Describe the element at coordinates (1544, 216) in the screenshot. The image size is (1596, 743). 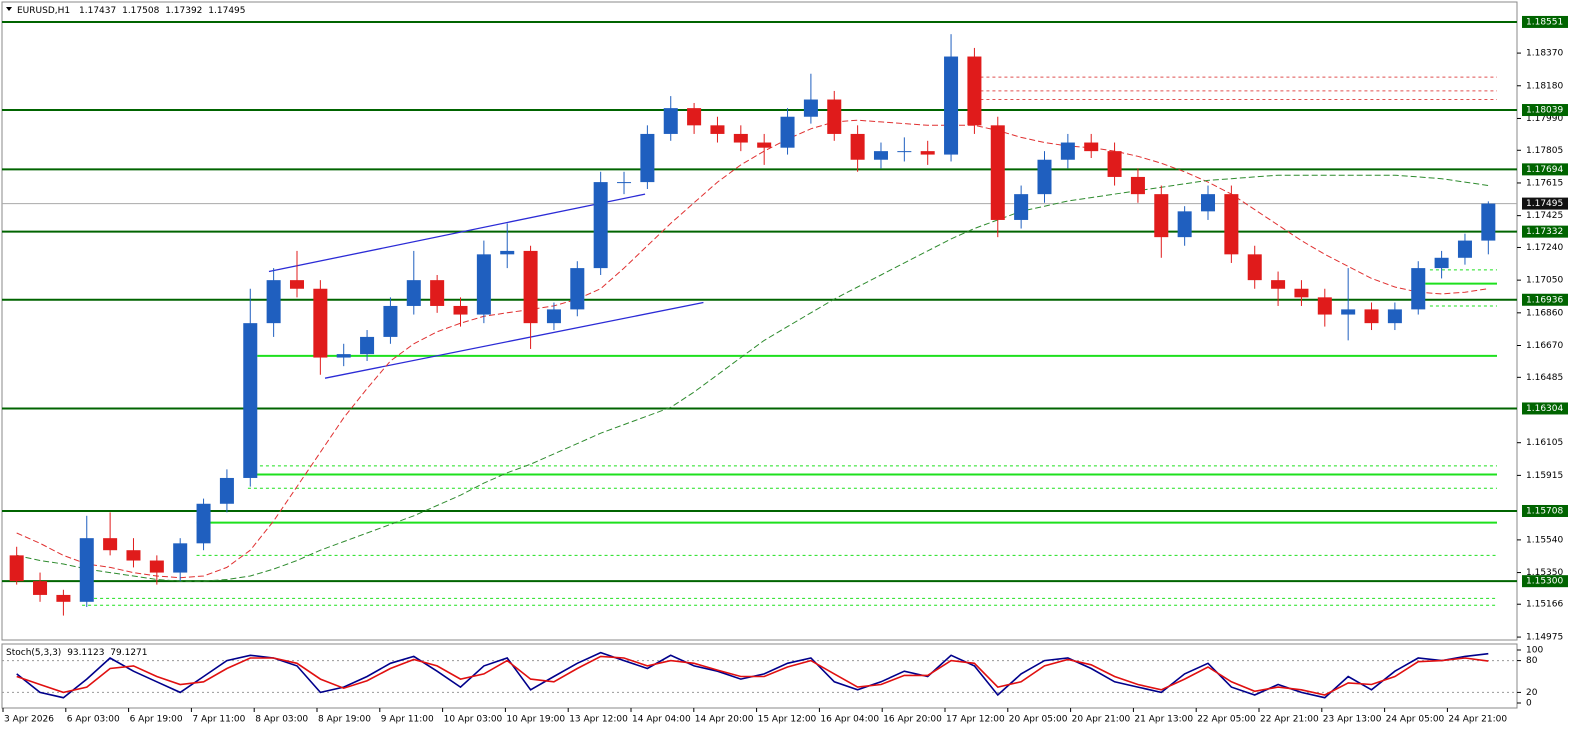
I see `y-tick-label: 1.17425` at that location.